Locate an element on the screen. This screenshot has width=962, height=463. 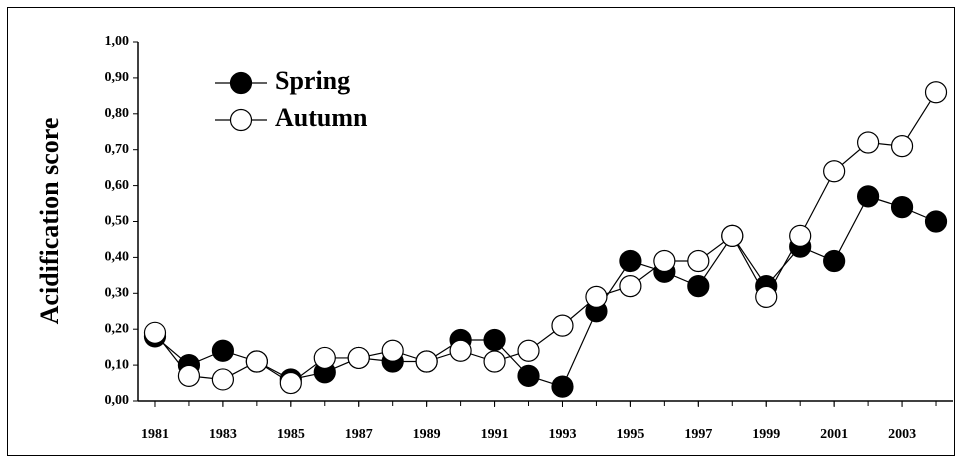
legend-label: Spring is located at coordinates (312, 80).